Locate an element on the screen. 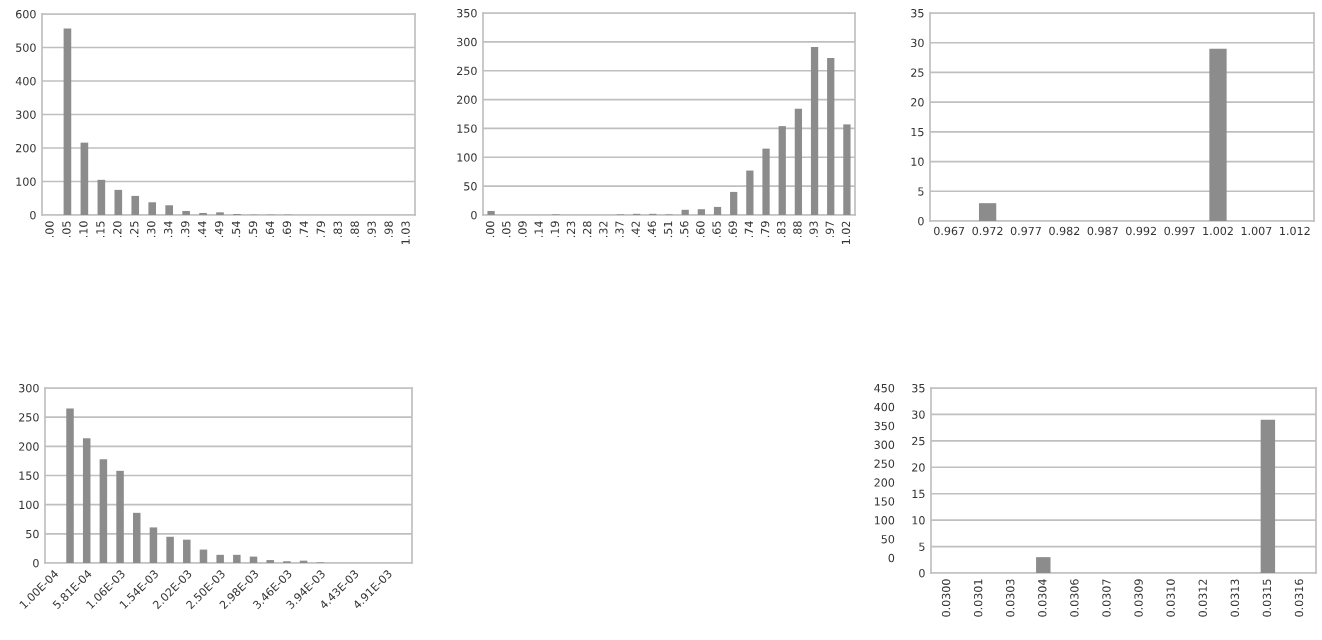  x-tick-label: .83 is located at coordinates (337, 229).